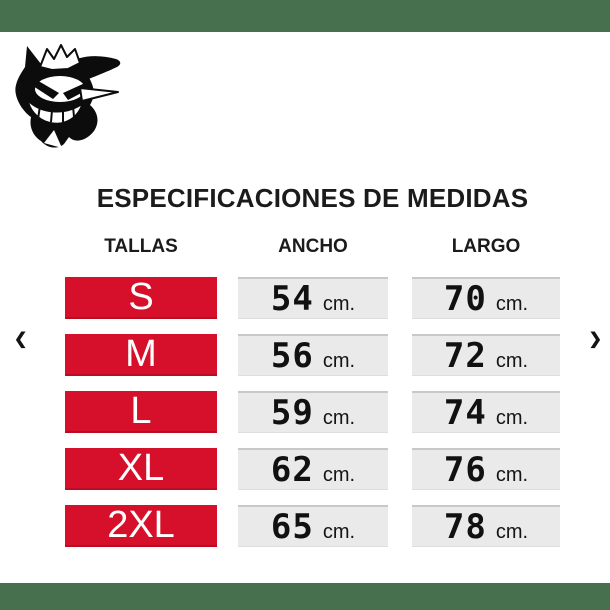 Image resolution: width=610 pixels, height=610 pixels. I want to click on width-cell: 59 cm., so click(313, 412).